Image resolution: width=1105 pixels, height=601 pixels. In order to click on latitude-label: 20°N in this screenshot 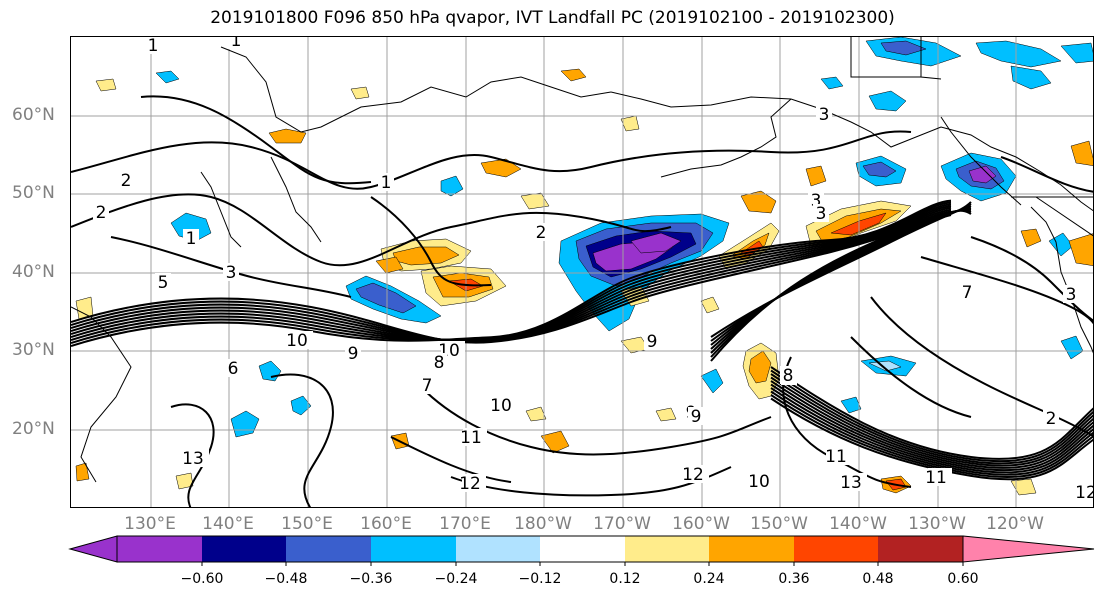, I will do `click(33, 429)`.